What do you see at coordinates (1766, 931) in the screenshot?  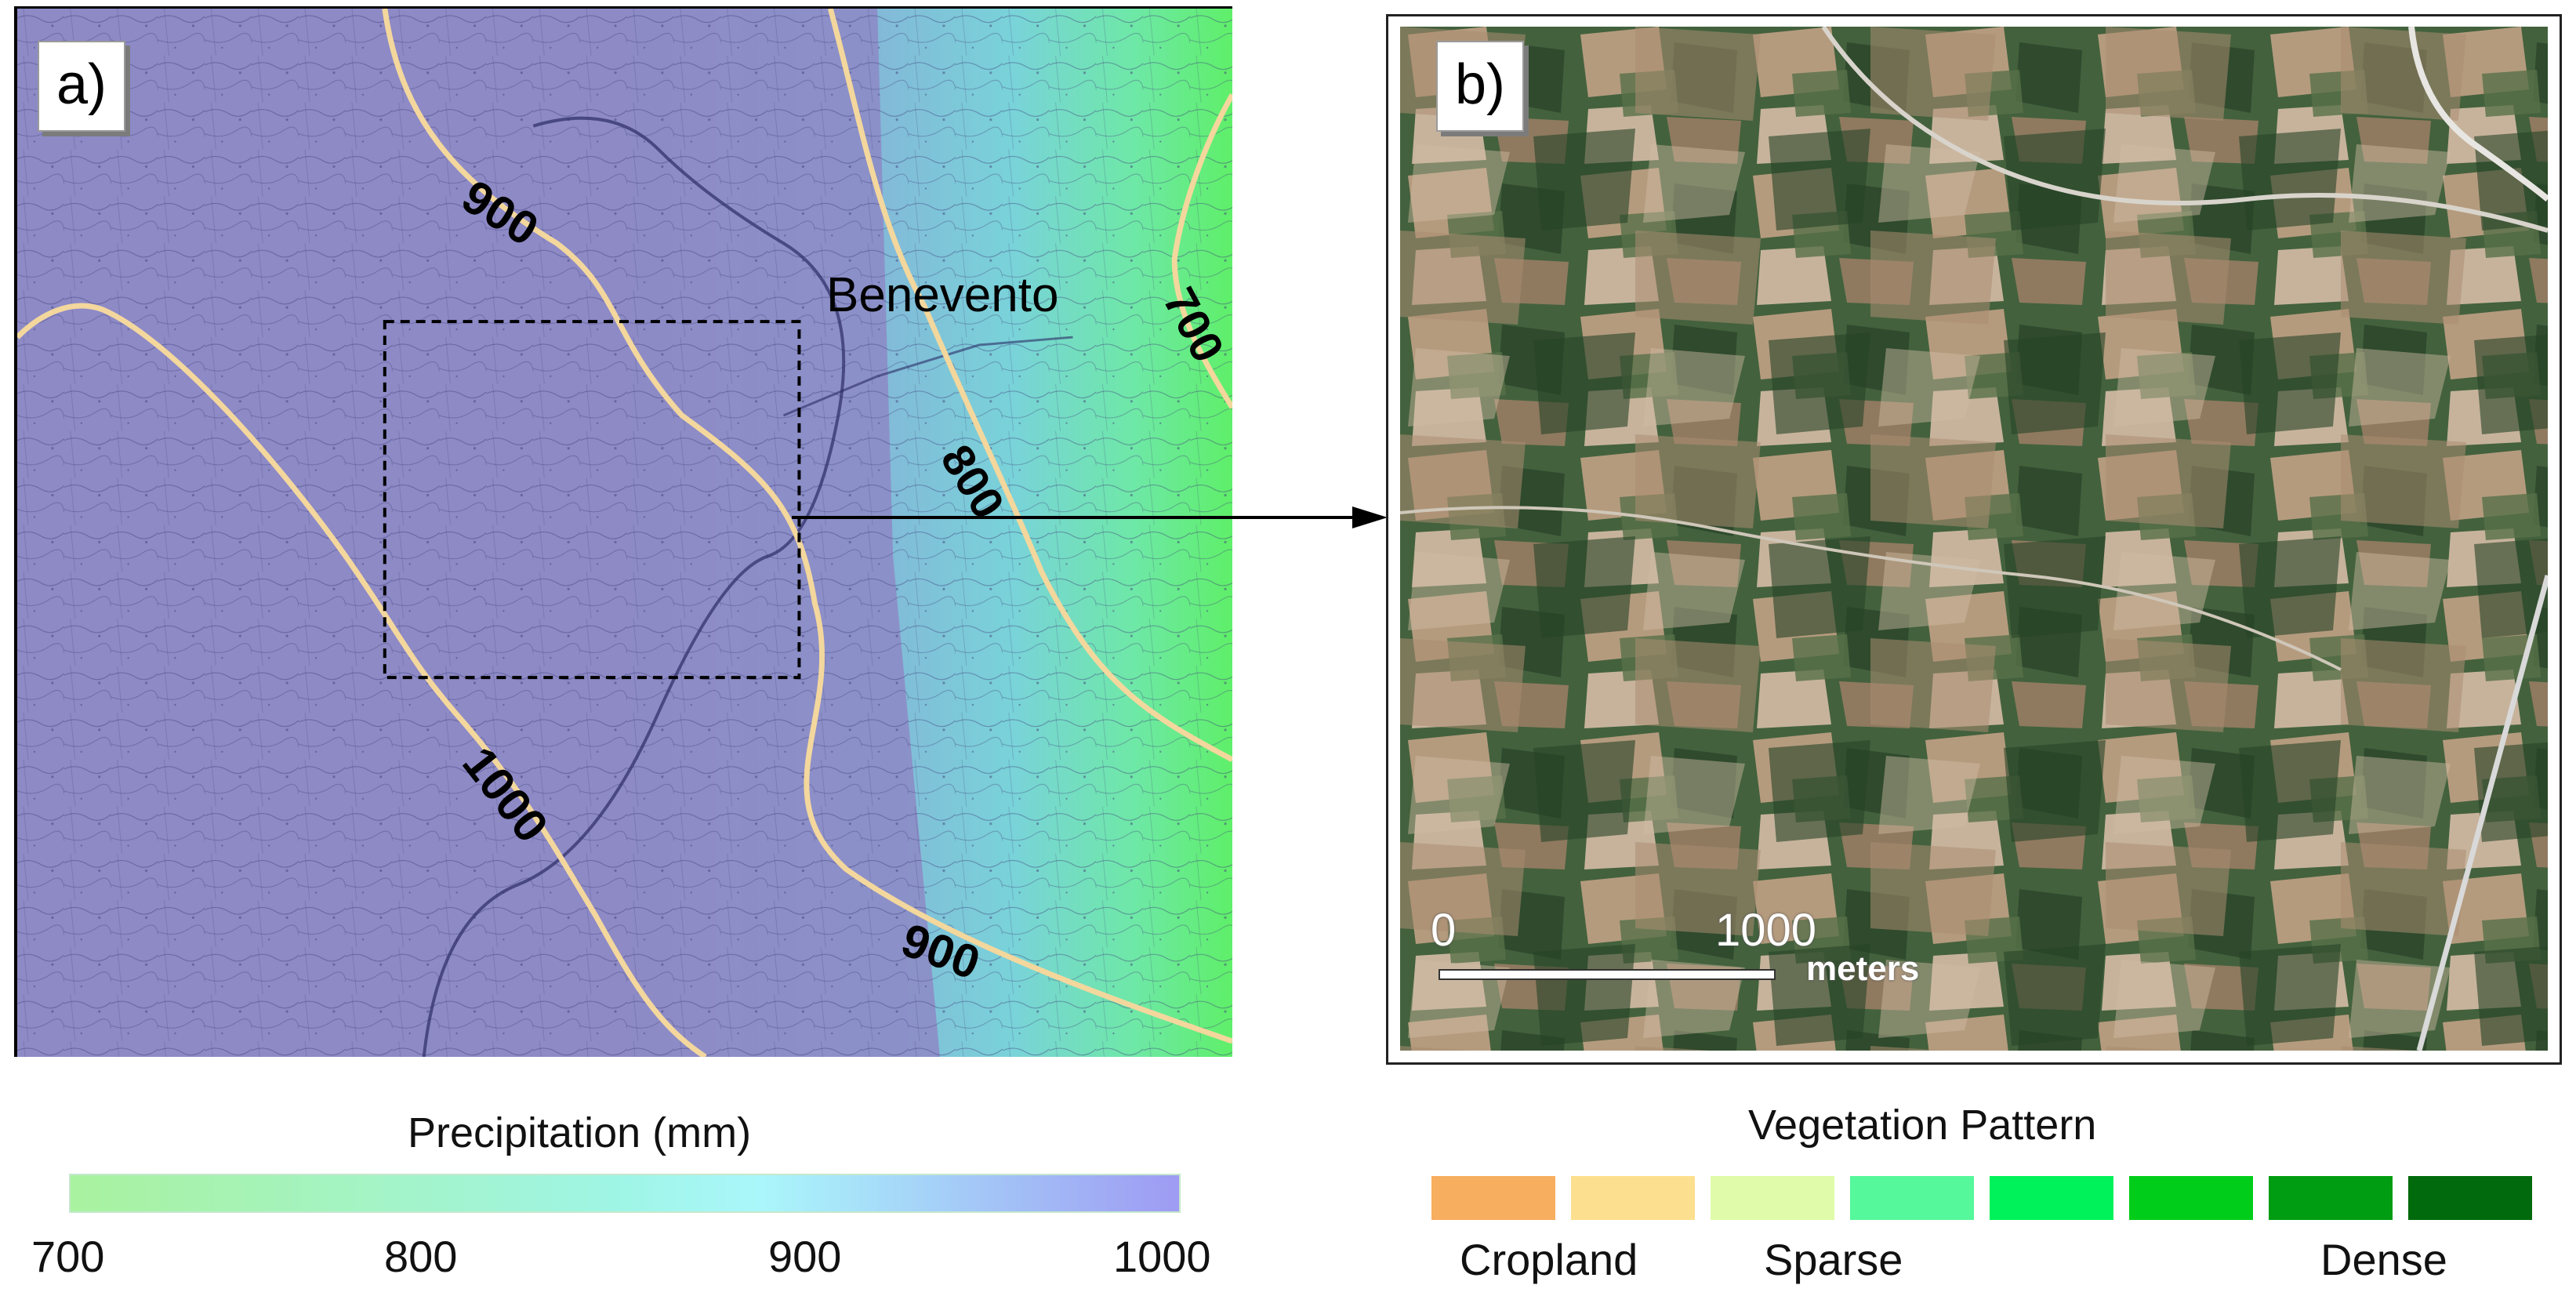 I see `scale-bar-end: 1000` at bounding box center [1766, 931].